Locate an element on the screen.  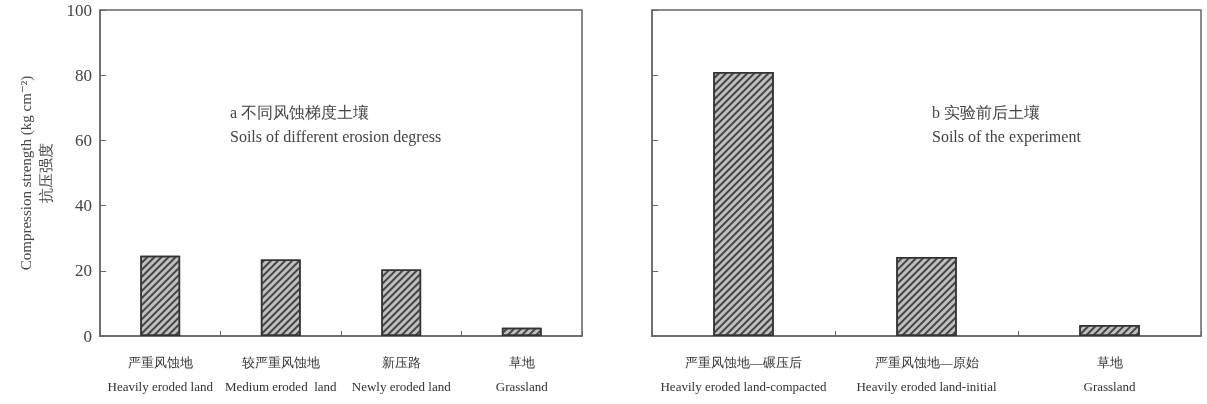
y-tick-label: 20 is located at coordinates (83, 271).